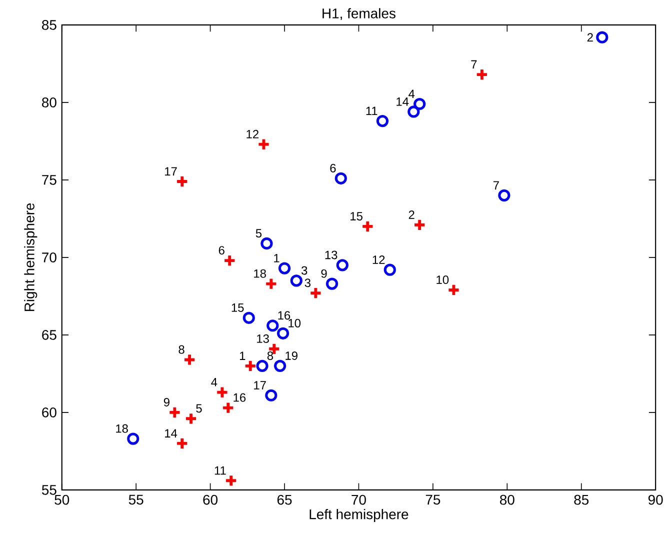 This screenshot has height=545, width=668. What do you see at coordinates (507, 499) in the screenshot?
I see `x-tick-label: 80` at bounding box center [507, 499].